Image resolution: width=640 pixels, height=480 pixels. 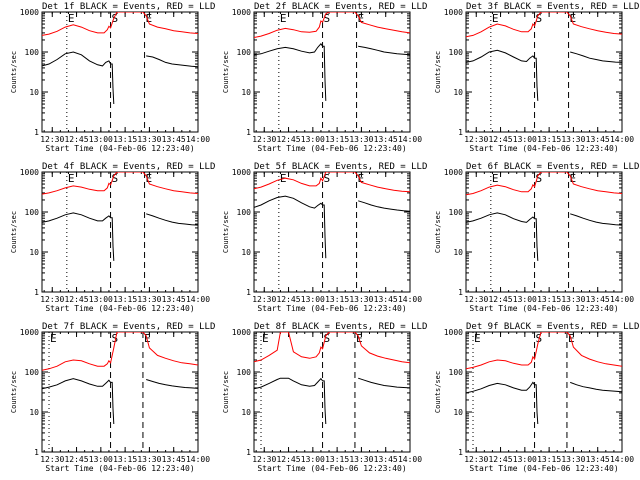 What do you see at coordinates (552, 167) in the screenshot?
I see `panel-title: Det 6f BLACK = Events, RED = LLD` at bounding box center [552, 167].